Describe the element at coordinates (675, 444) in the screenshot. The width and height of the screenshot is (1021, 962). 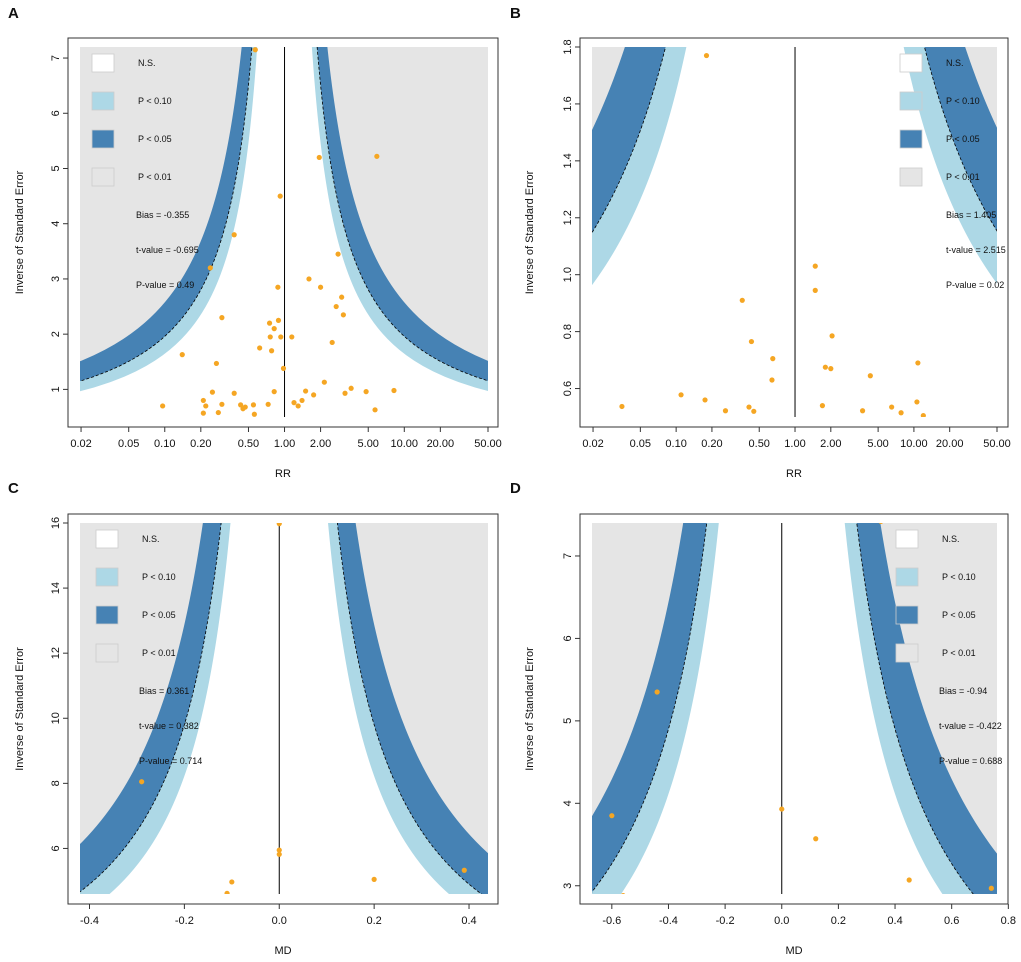
I see `x-tick-label: 0.10` at that location.